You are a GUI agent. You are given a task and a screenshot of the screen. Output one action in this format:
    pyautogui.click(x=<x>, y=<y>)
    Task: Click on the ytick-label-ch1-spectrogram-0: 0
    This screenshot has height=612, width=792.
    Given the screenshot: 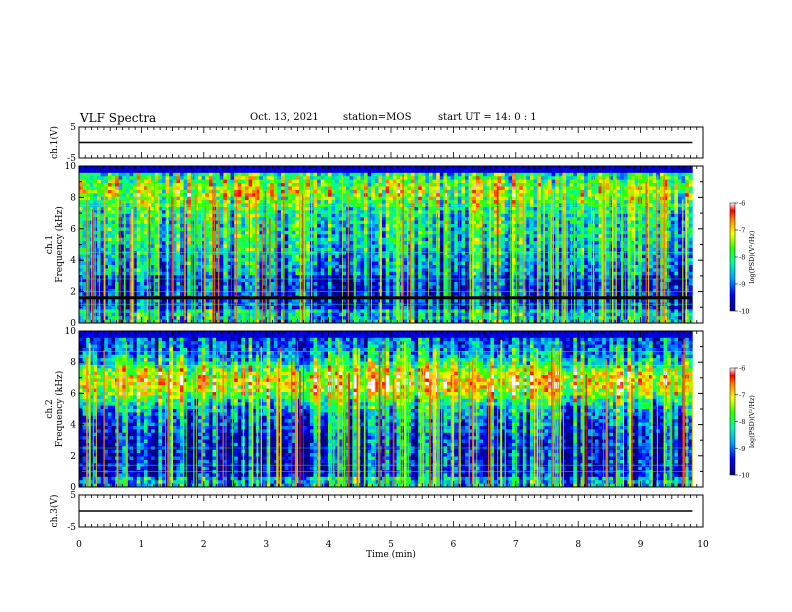 What is the action you would take?
    pyautogui.click(x=73, y=324)
    